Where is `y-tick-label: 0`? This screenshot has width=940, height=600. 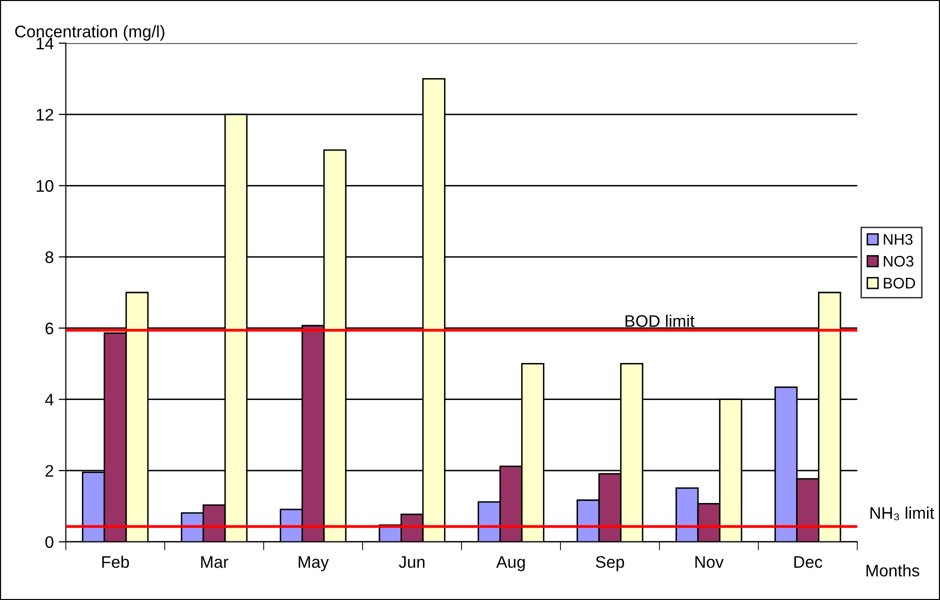 y-tick-label: 0 is located at coordinates (49, 542).